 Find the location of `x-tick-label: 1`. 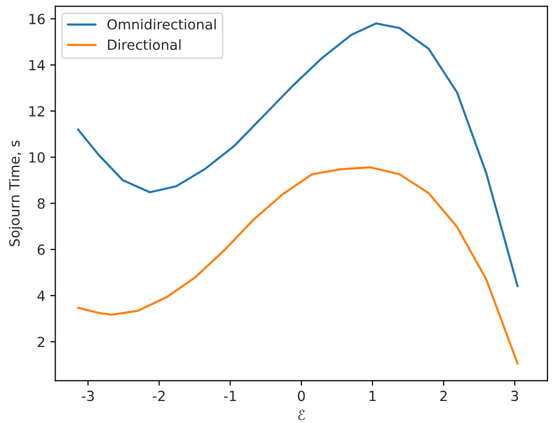

x-tick-label: 1 is located at coordinates (373, 395).